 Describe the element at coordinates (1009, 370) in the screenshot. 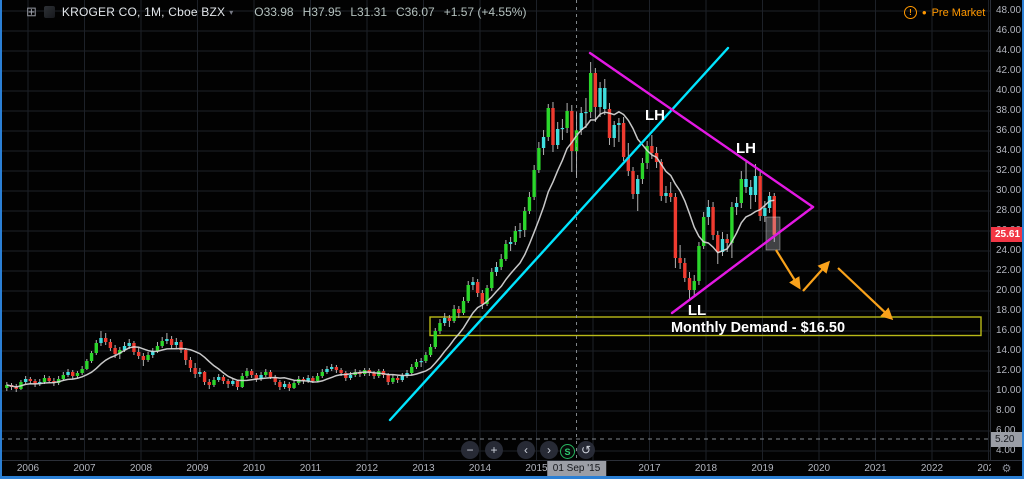

I see `price-axis-label: 12.00` at that location.